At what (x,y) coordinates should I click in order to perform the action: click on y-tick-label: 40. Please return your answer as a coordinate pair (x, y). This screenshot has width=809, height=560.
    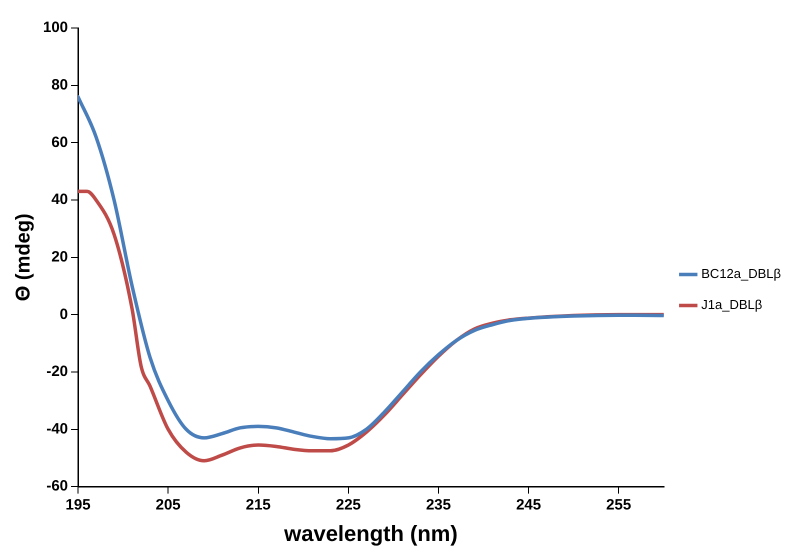
    Looking at the image, I should click on (59, 199).